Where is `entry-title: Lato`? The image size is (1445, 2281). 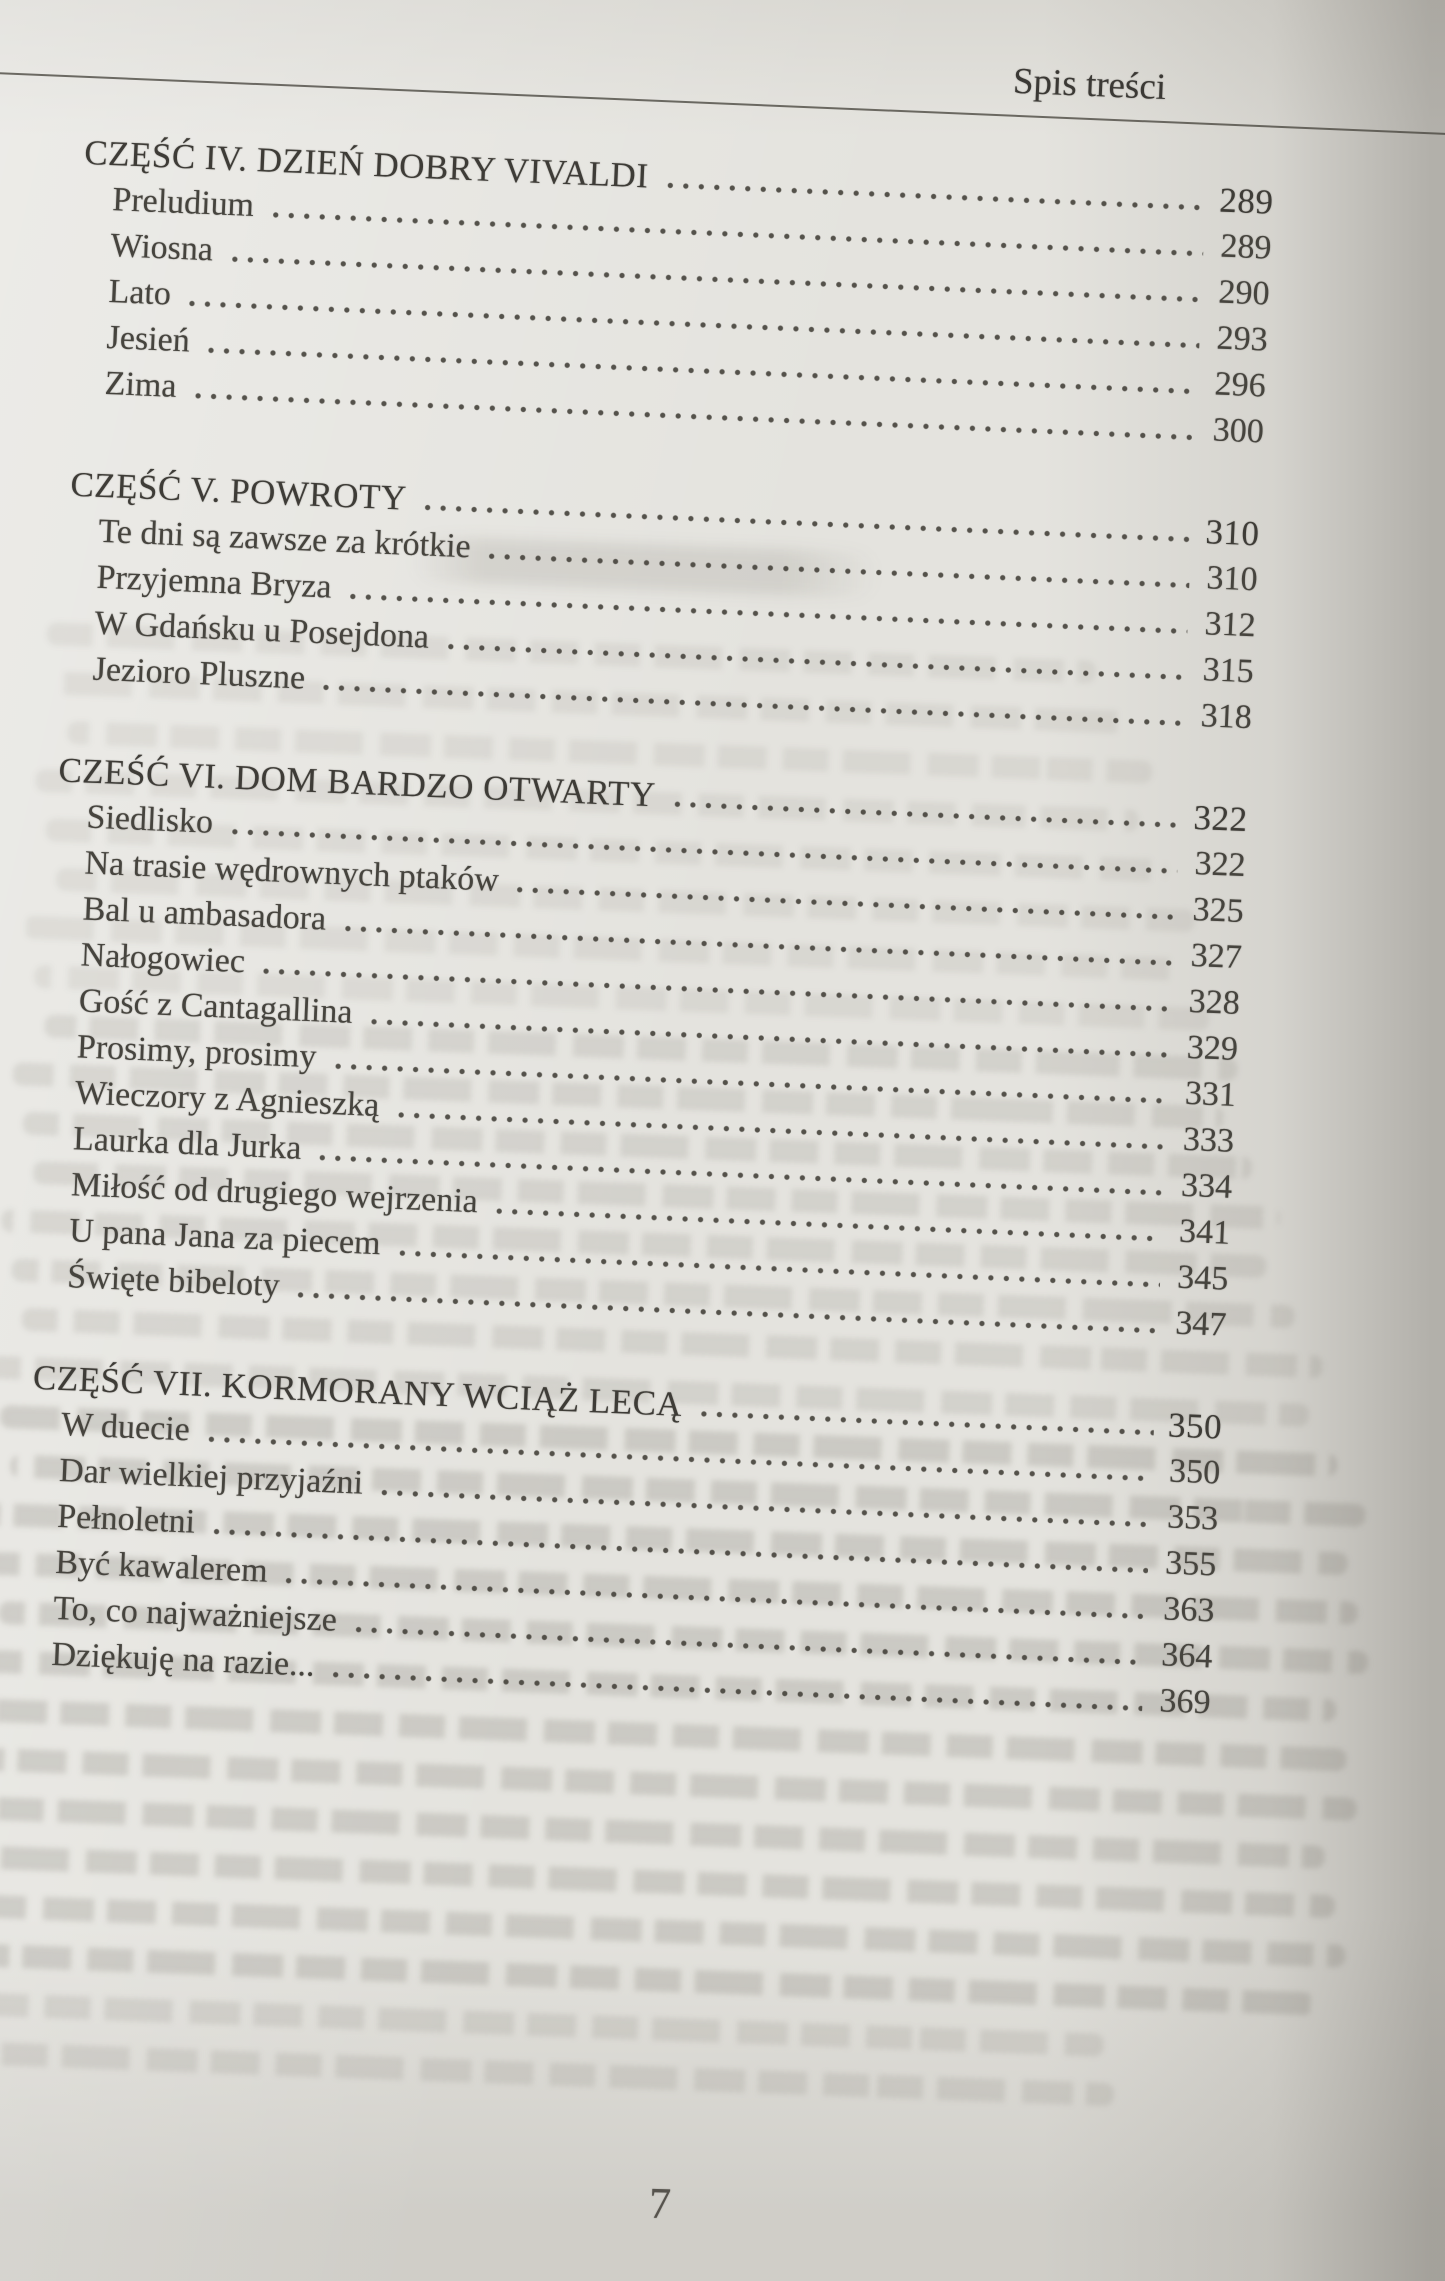 entry-title: Lato is located at coordinates (139, 293).